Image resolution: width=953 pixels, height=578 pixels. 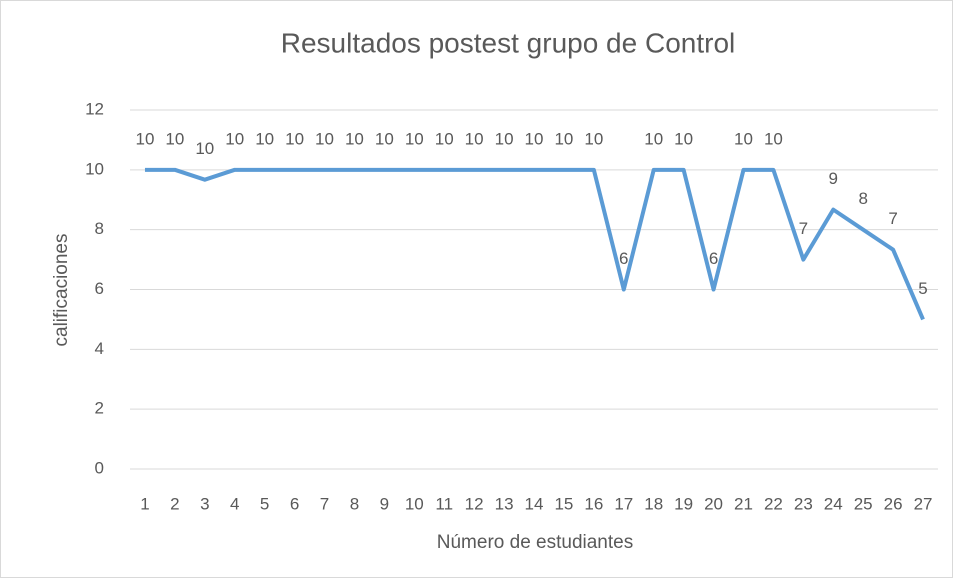 What do you see at coordinates (593, 503) in the screenshot?
I see `x-tick-label: 16` at bounding box center [593, 503].